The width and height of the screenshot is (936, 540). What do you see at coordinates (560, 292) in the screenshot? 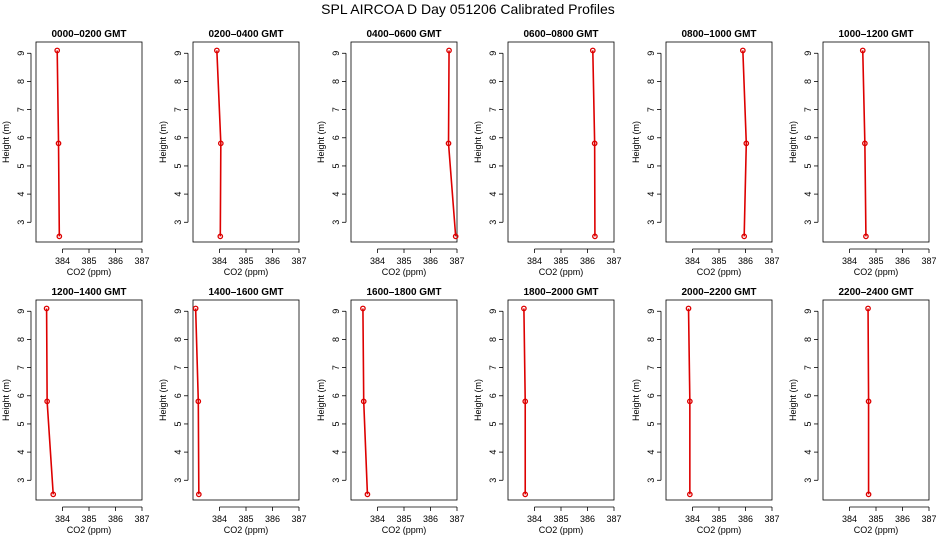
I see `panel-title: 1800–2000 GMT` at bounding box center [560, 292].